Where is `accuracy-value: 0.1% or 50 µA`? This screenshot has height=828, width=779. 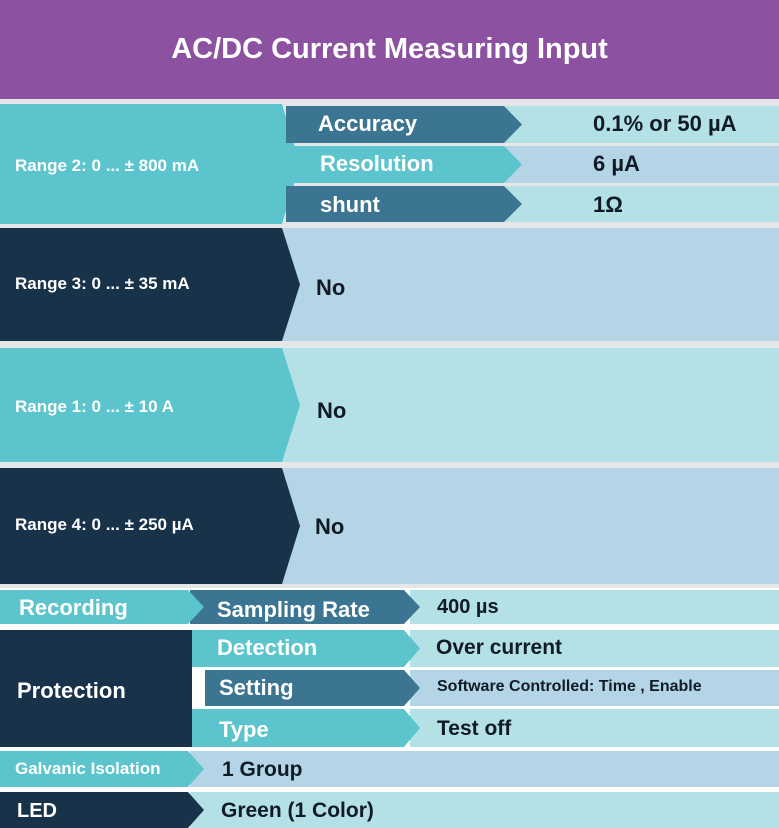
accuracy-value: 0.1% or 50 µA is located at coordinates (665, 123).